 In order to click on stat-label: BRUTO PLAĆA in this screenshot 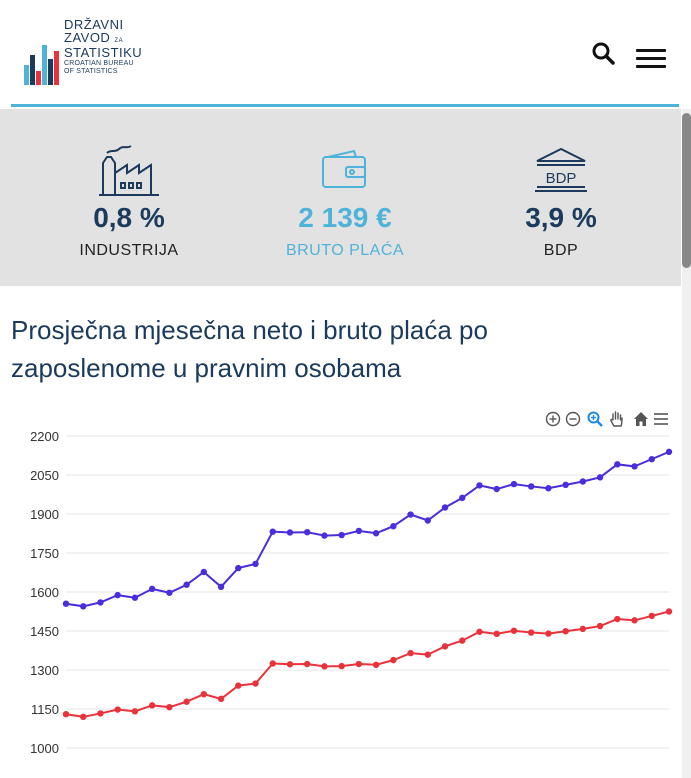, I will do `click(345, 250)`.